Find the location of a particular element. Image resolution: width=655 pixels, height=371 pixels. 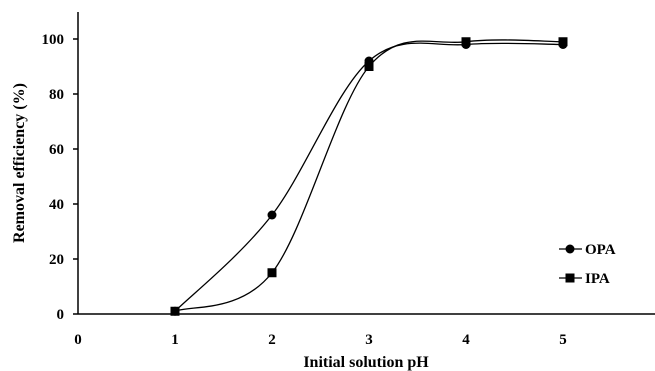

x-tick-label: 3 is located at coordinates (369, 340).